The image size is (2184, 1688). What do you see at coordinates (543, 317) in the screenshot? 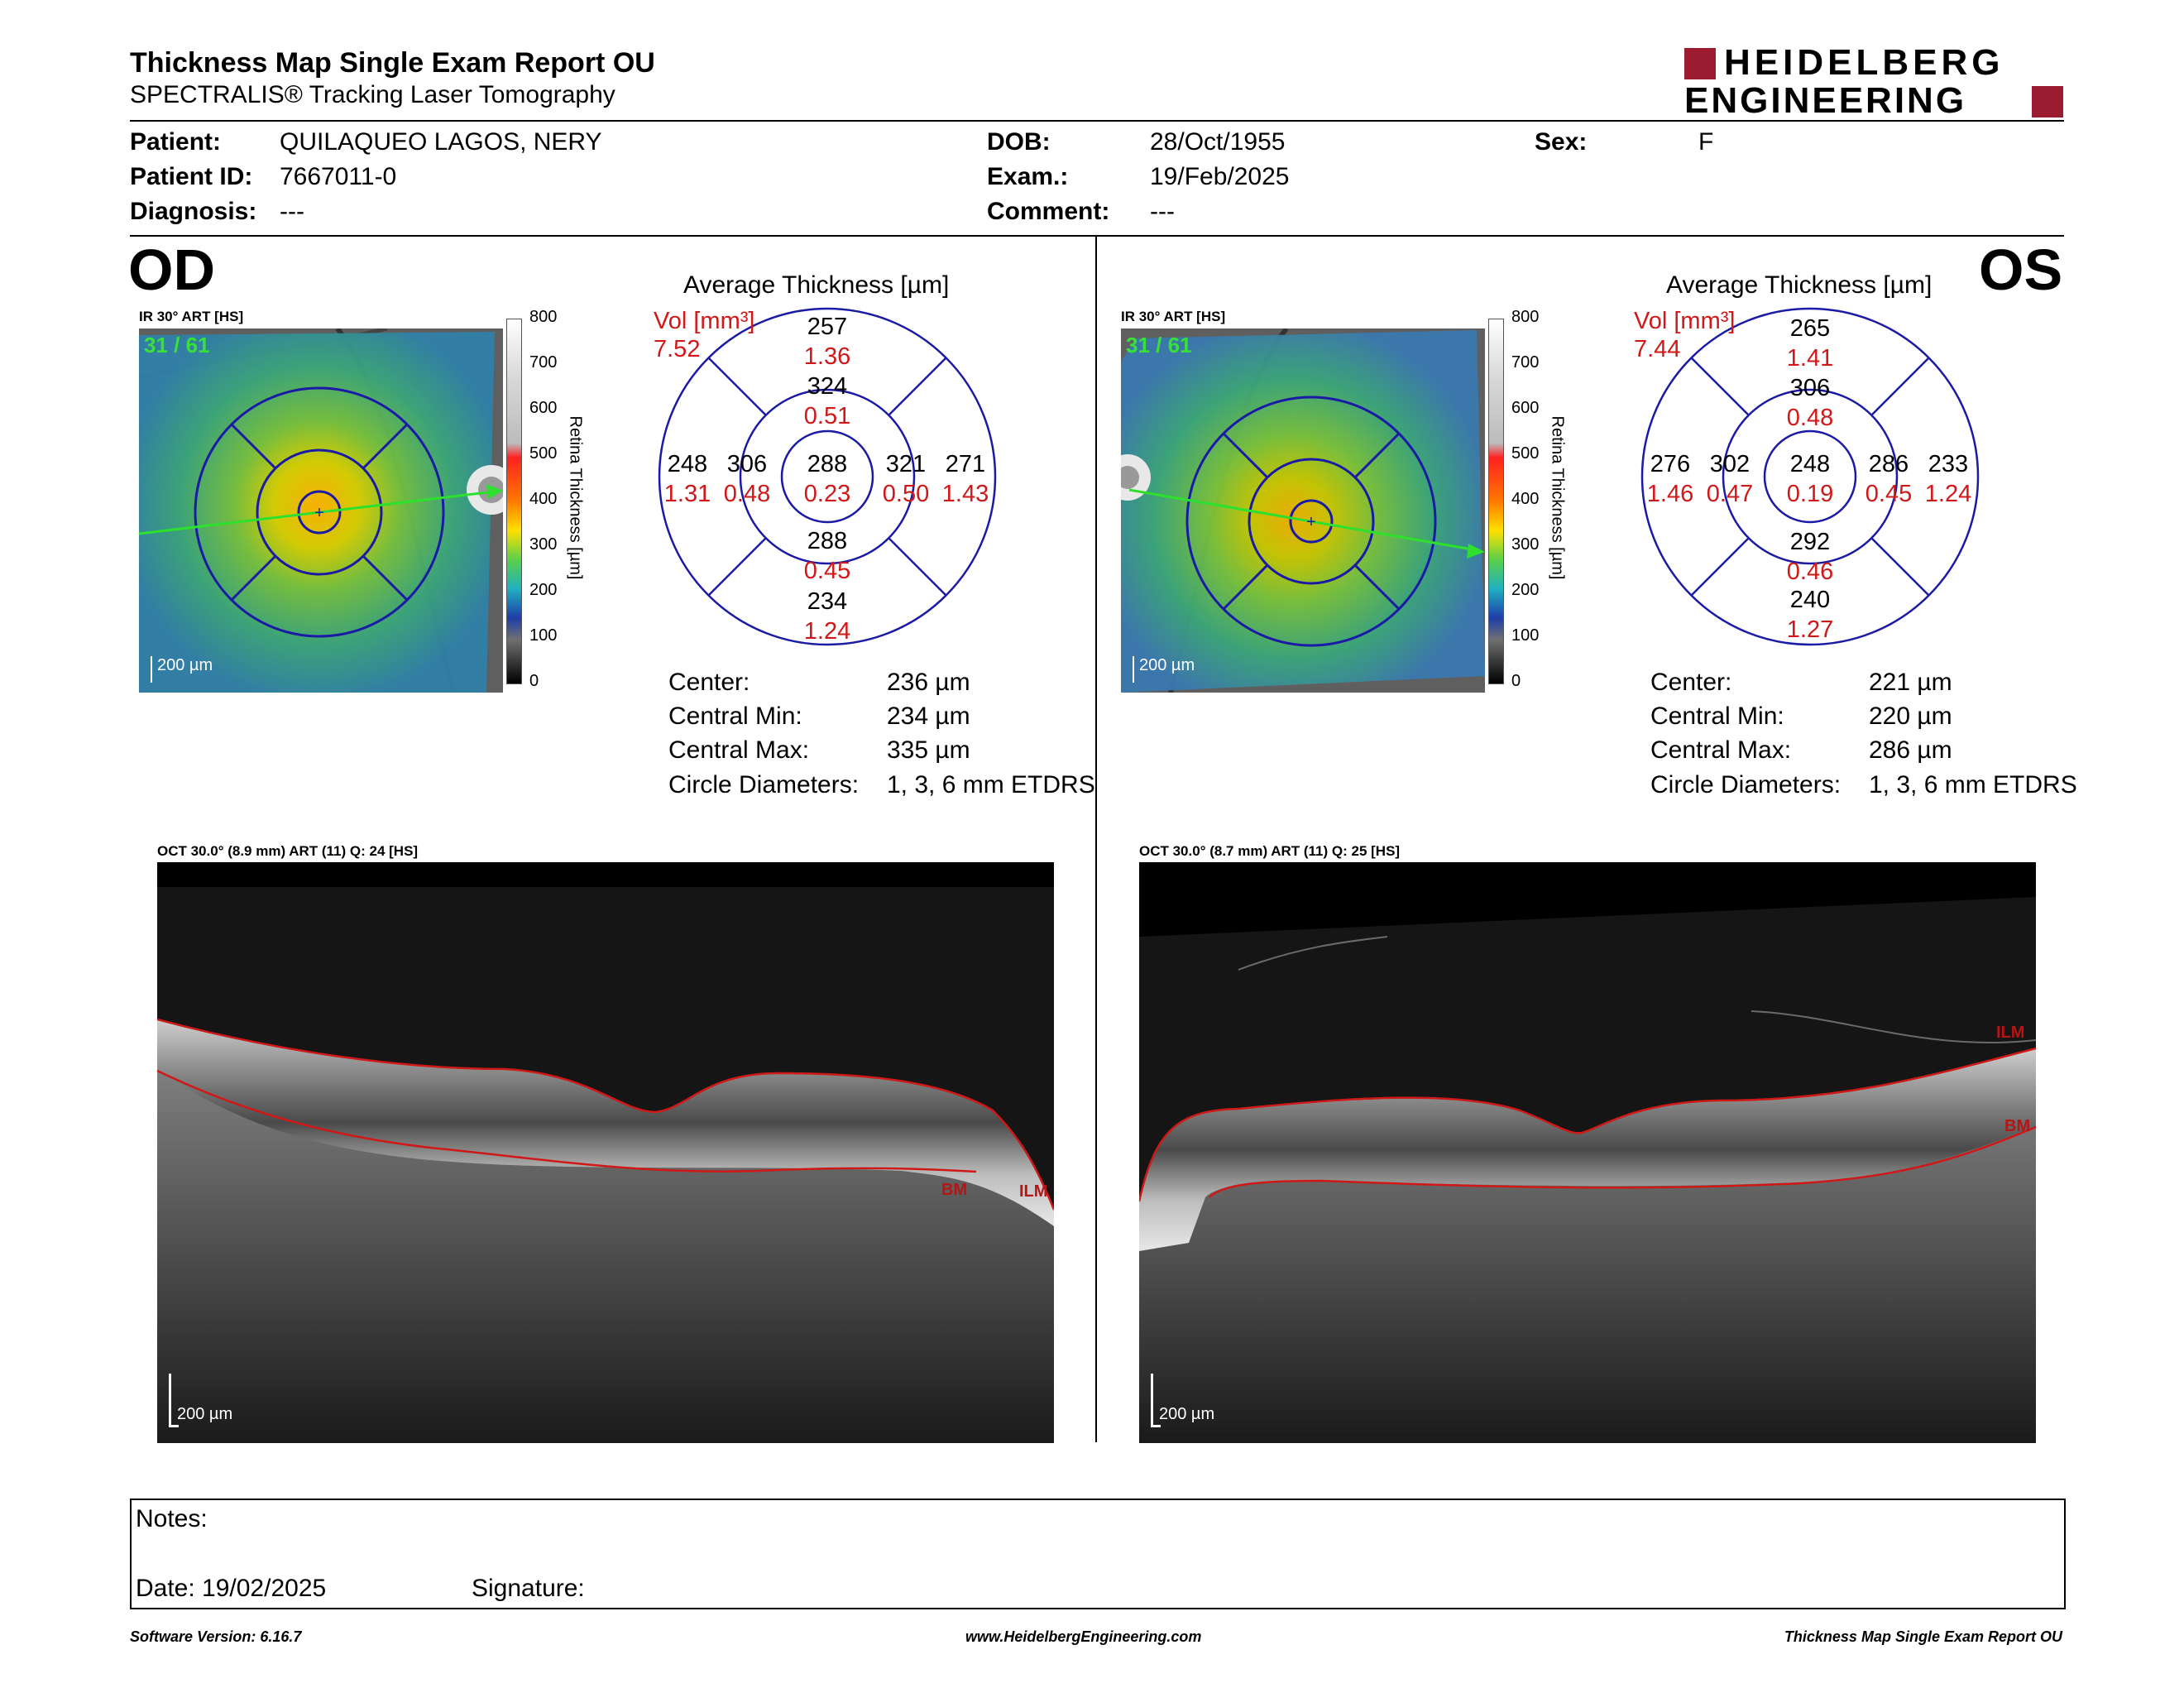
I see `od-tick: 800` at bounding box center [543, 317].